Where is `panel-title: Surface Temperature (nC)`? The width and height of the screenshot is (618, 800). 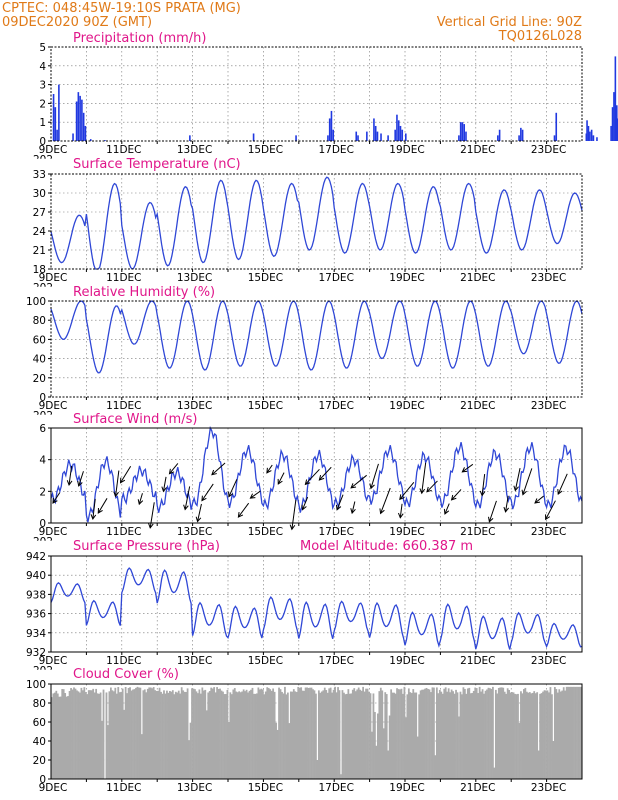
panel-title: Surface Temperature (nC) is located at coordinates (157, 164).